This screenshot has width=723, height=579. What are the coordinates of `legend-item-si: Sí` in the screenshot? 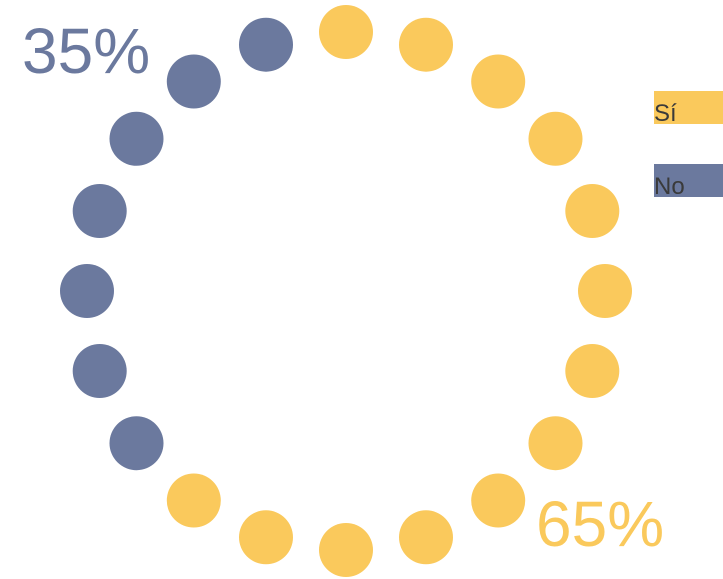 It's located at (688, 109).